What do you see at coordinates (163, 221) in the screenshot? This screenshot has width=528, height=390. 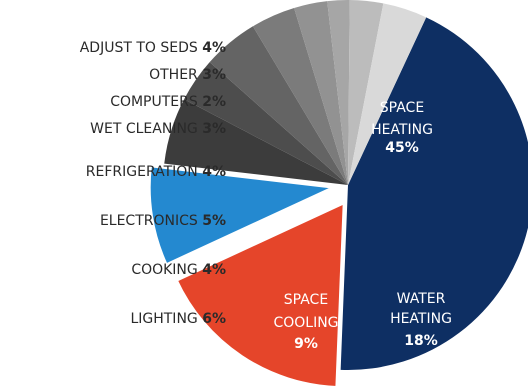 I see `slice-label-electronics: ELECTRONICS 5%` at bounding box center [163, 221].